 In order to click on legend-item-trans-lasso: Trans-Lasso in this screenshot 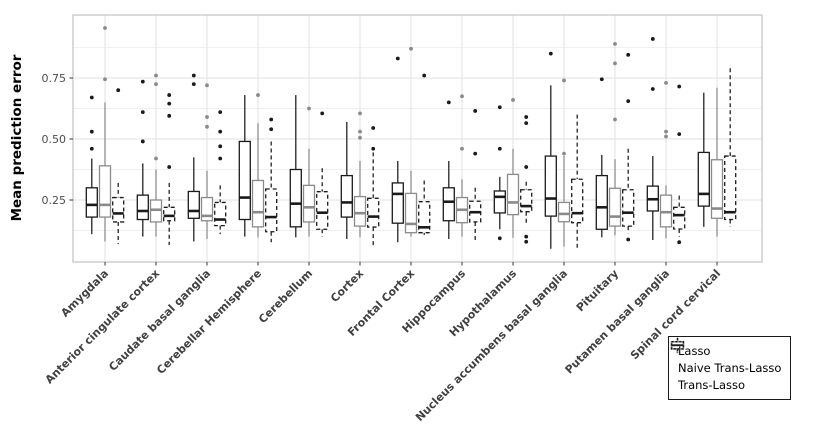, I will do `click(725, 364)`.